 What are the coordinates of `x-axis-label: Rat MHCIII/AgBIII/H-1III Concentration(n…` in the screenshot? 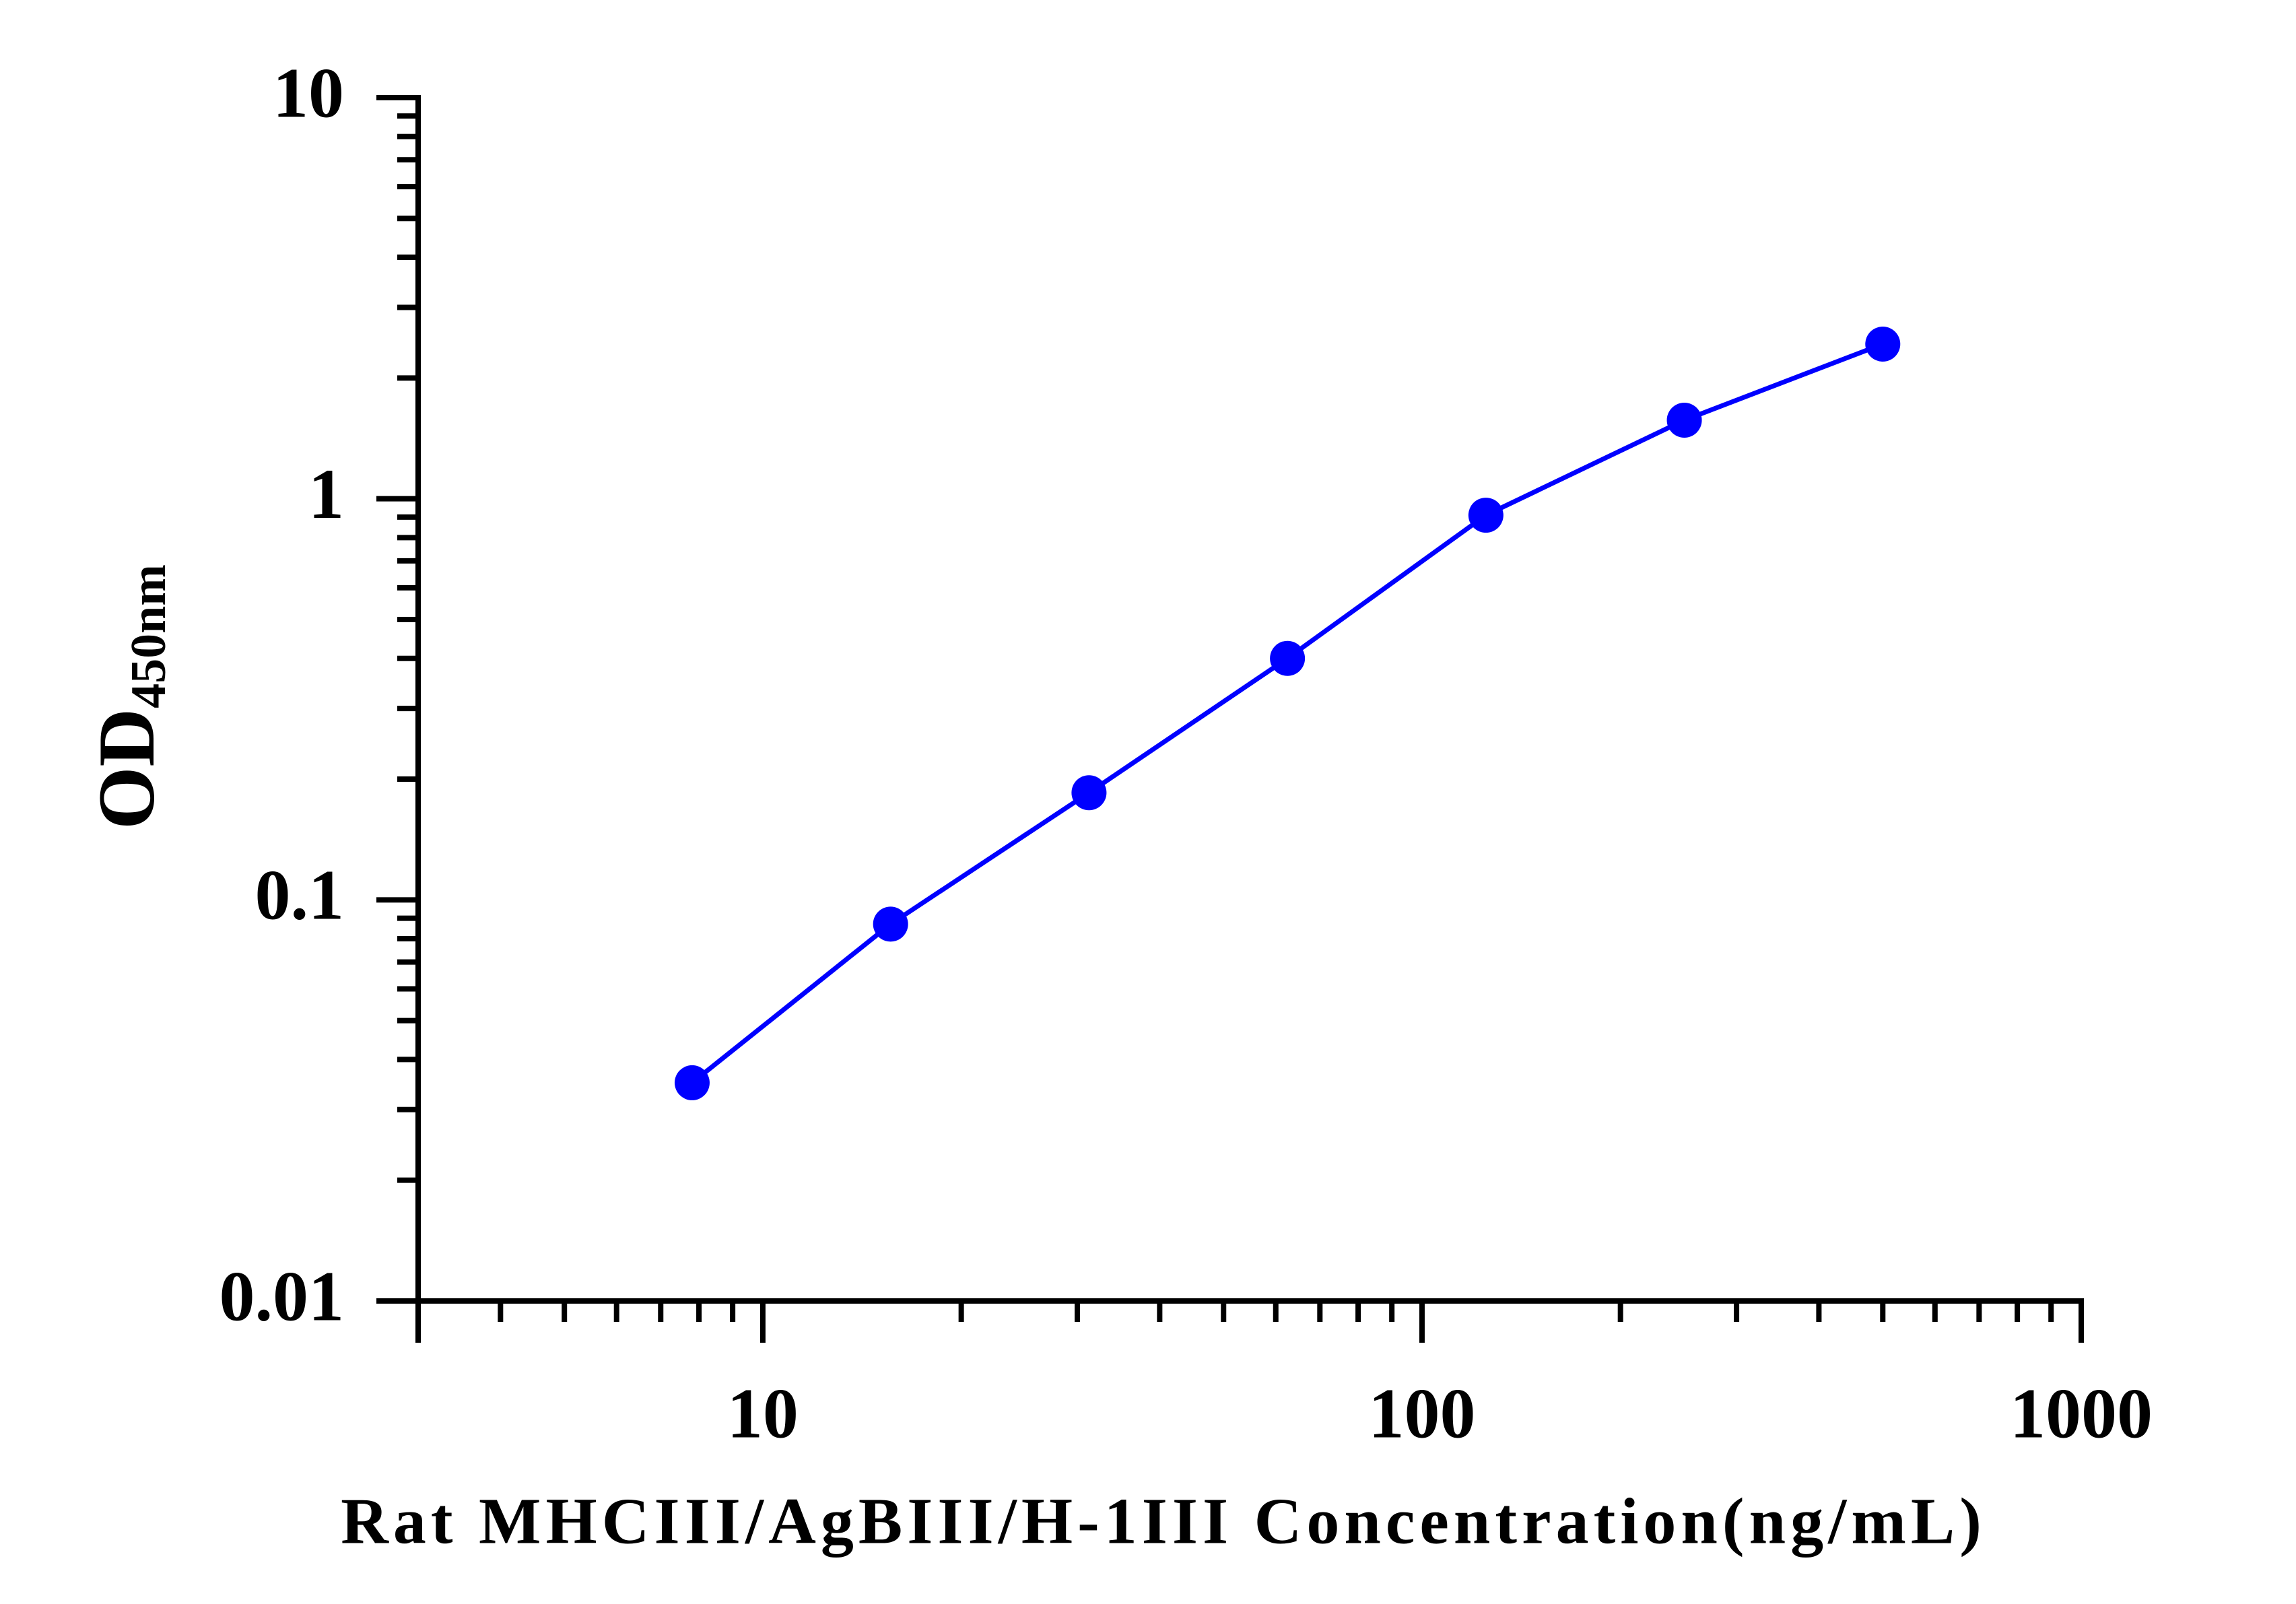 It's located at (1163, 1521).